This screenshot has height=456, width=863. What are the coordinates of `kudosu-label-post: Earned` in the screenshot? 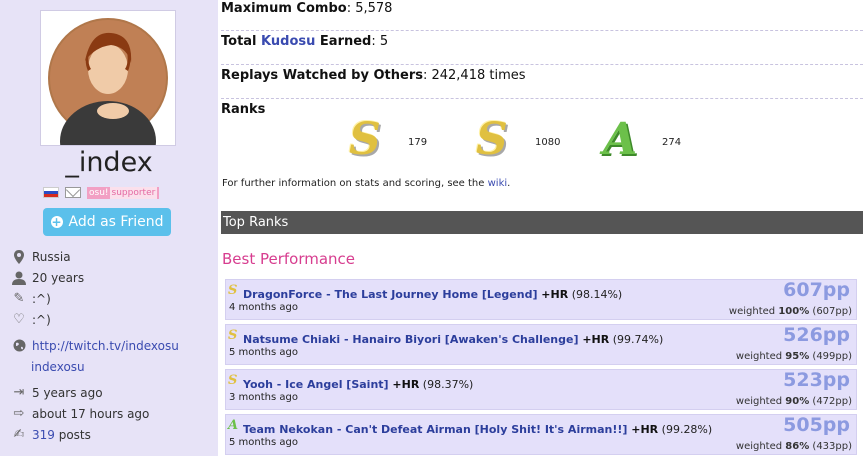 It's located at (343, 41).